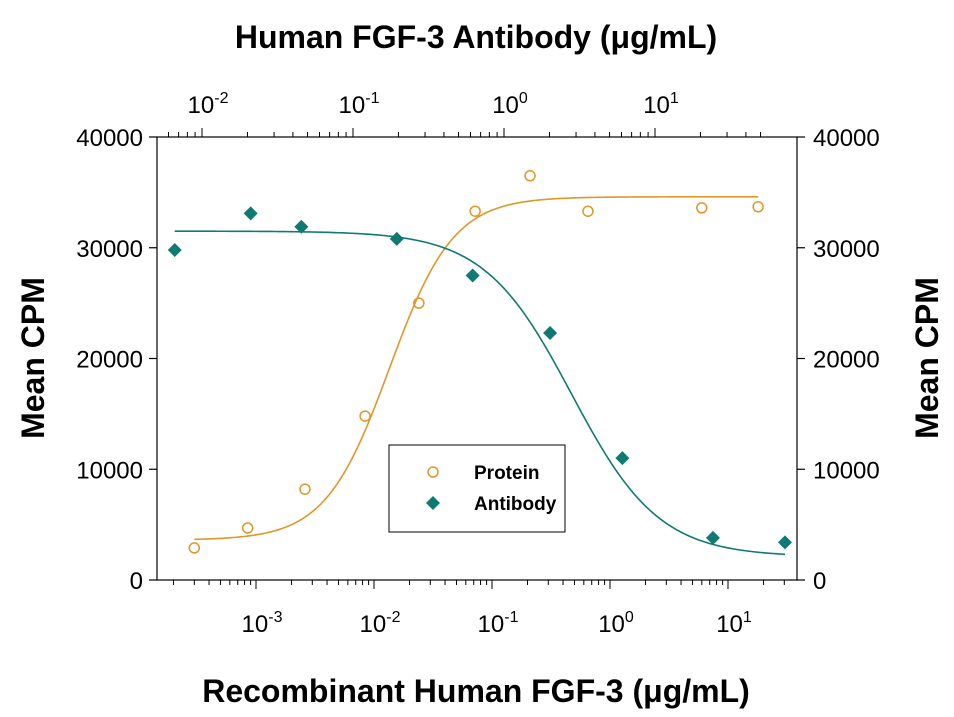 The width and height of the screenshot is (954, 717). Describe the element at coordinates (359, 104) in the screenshot. I see `x-tick-label-top: 10⁻¹` at that location.